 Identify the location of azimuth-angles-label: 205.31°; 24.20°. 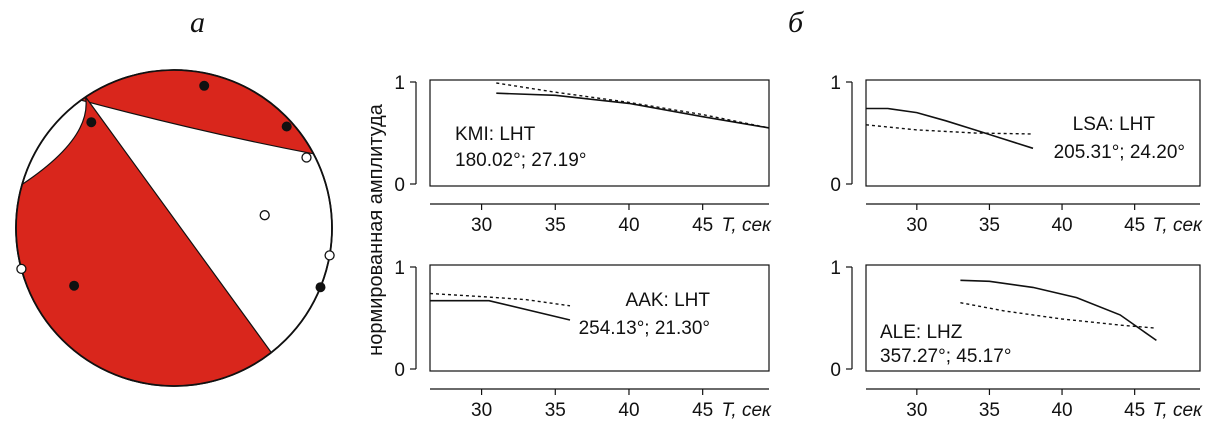
(1119, 152).